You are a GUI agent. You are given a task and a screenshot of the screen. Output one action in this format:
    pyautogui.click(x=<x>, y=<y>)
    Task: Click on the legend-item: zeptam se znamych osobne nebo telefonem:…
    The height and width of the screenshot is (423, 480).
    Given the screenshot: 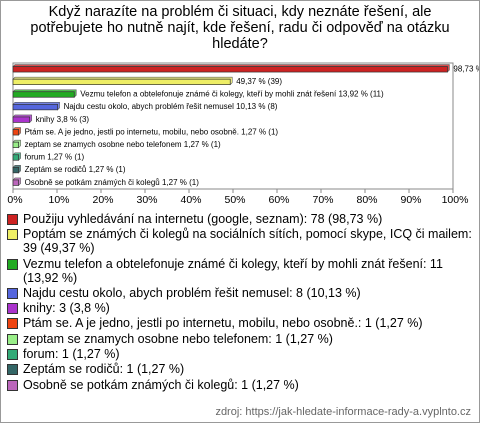 What is the action you would take?
    pyautogui.click(x=240, y=339)
    